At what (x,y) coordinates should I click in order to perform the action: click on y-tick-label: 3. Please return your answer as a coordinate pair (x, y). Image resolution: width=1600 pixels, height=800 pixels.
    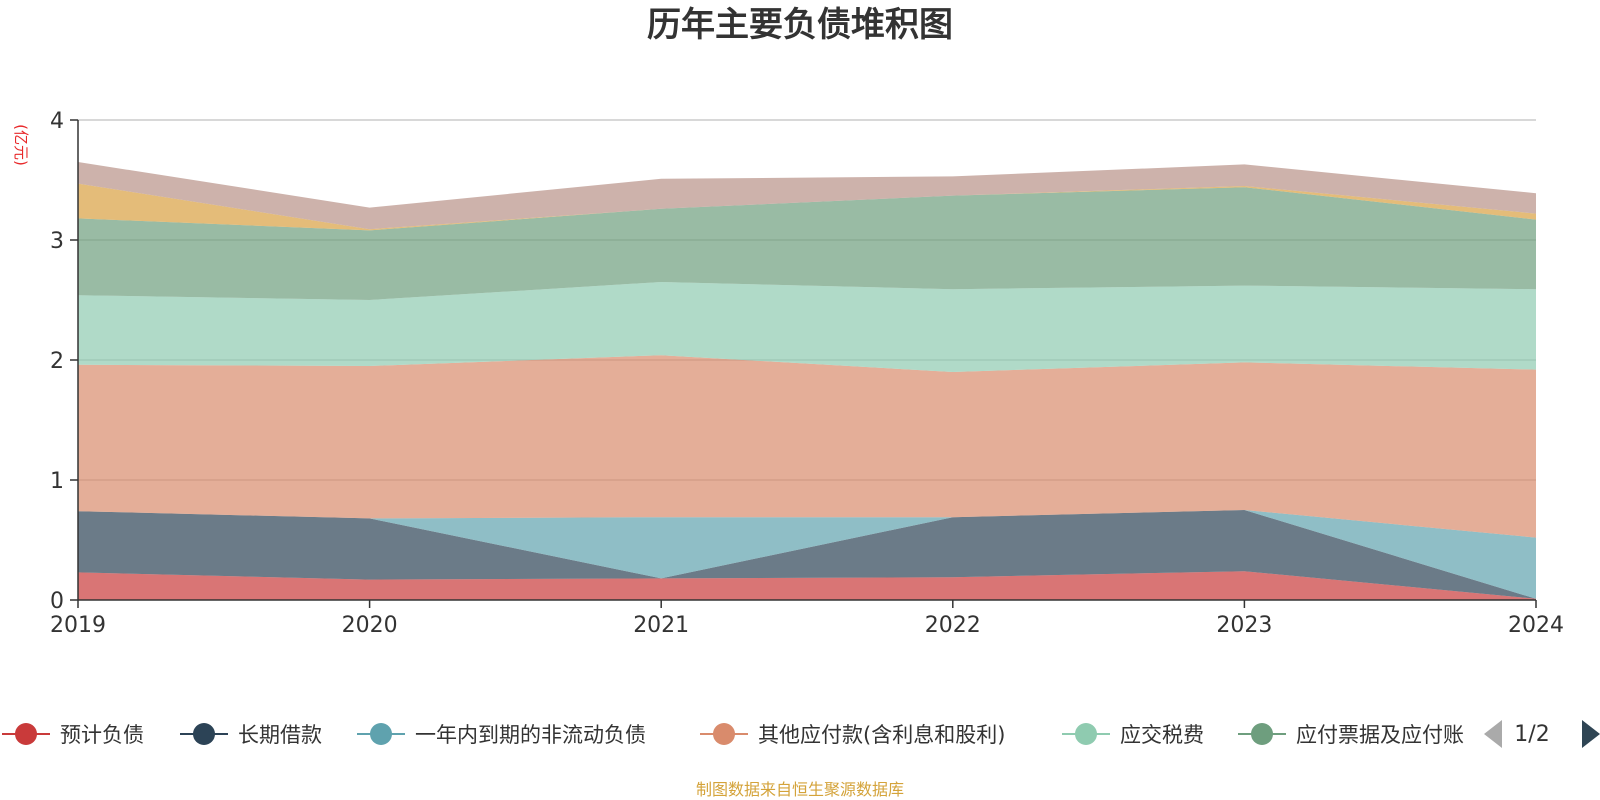
    Looking at the image, I should click on (57, 241).